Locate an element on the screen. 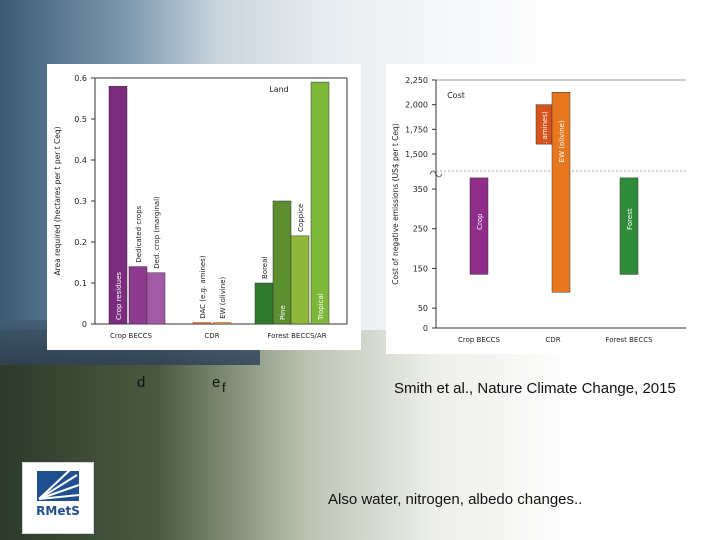  y-tick-label: 150 is located at coordinates (420, 268).